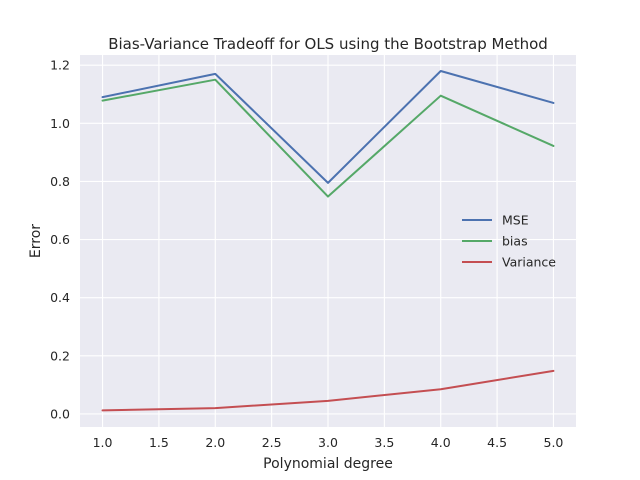 This screenshot has height=480, width=640. I want to click on y-axis-ticks: 0.0 0.2 0.4 0.6 0.8 1.0 1.2, so click(60, 240).